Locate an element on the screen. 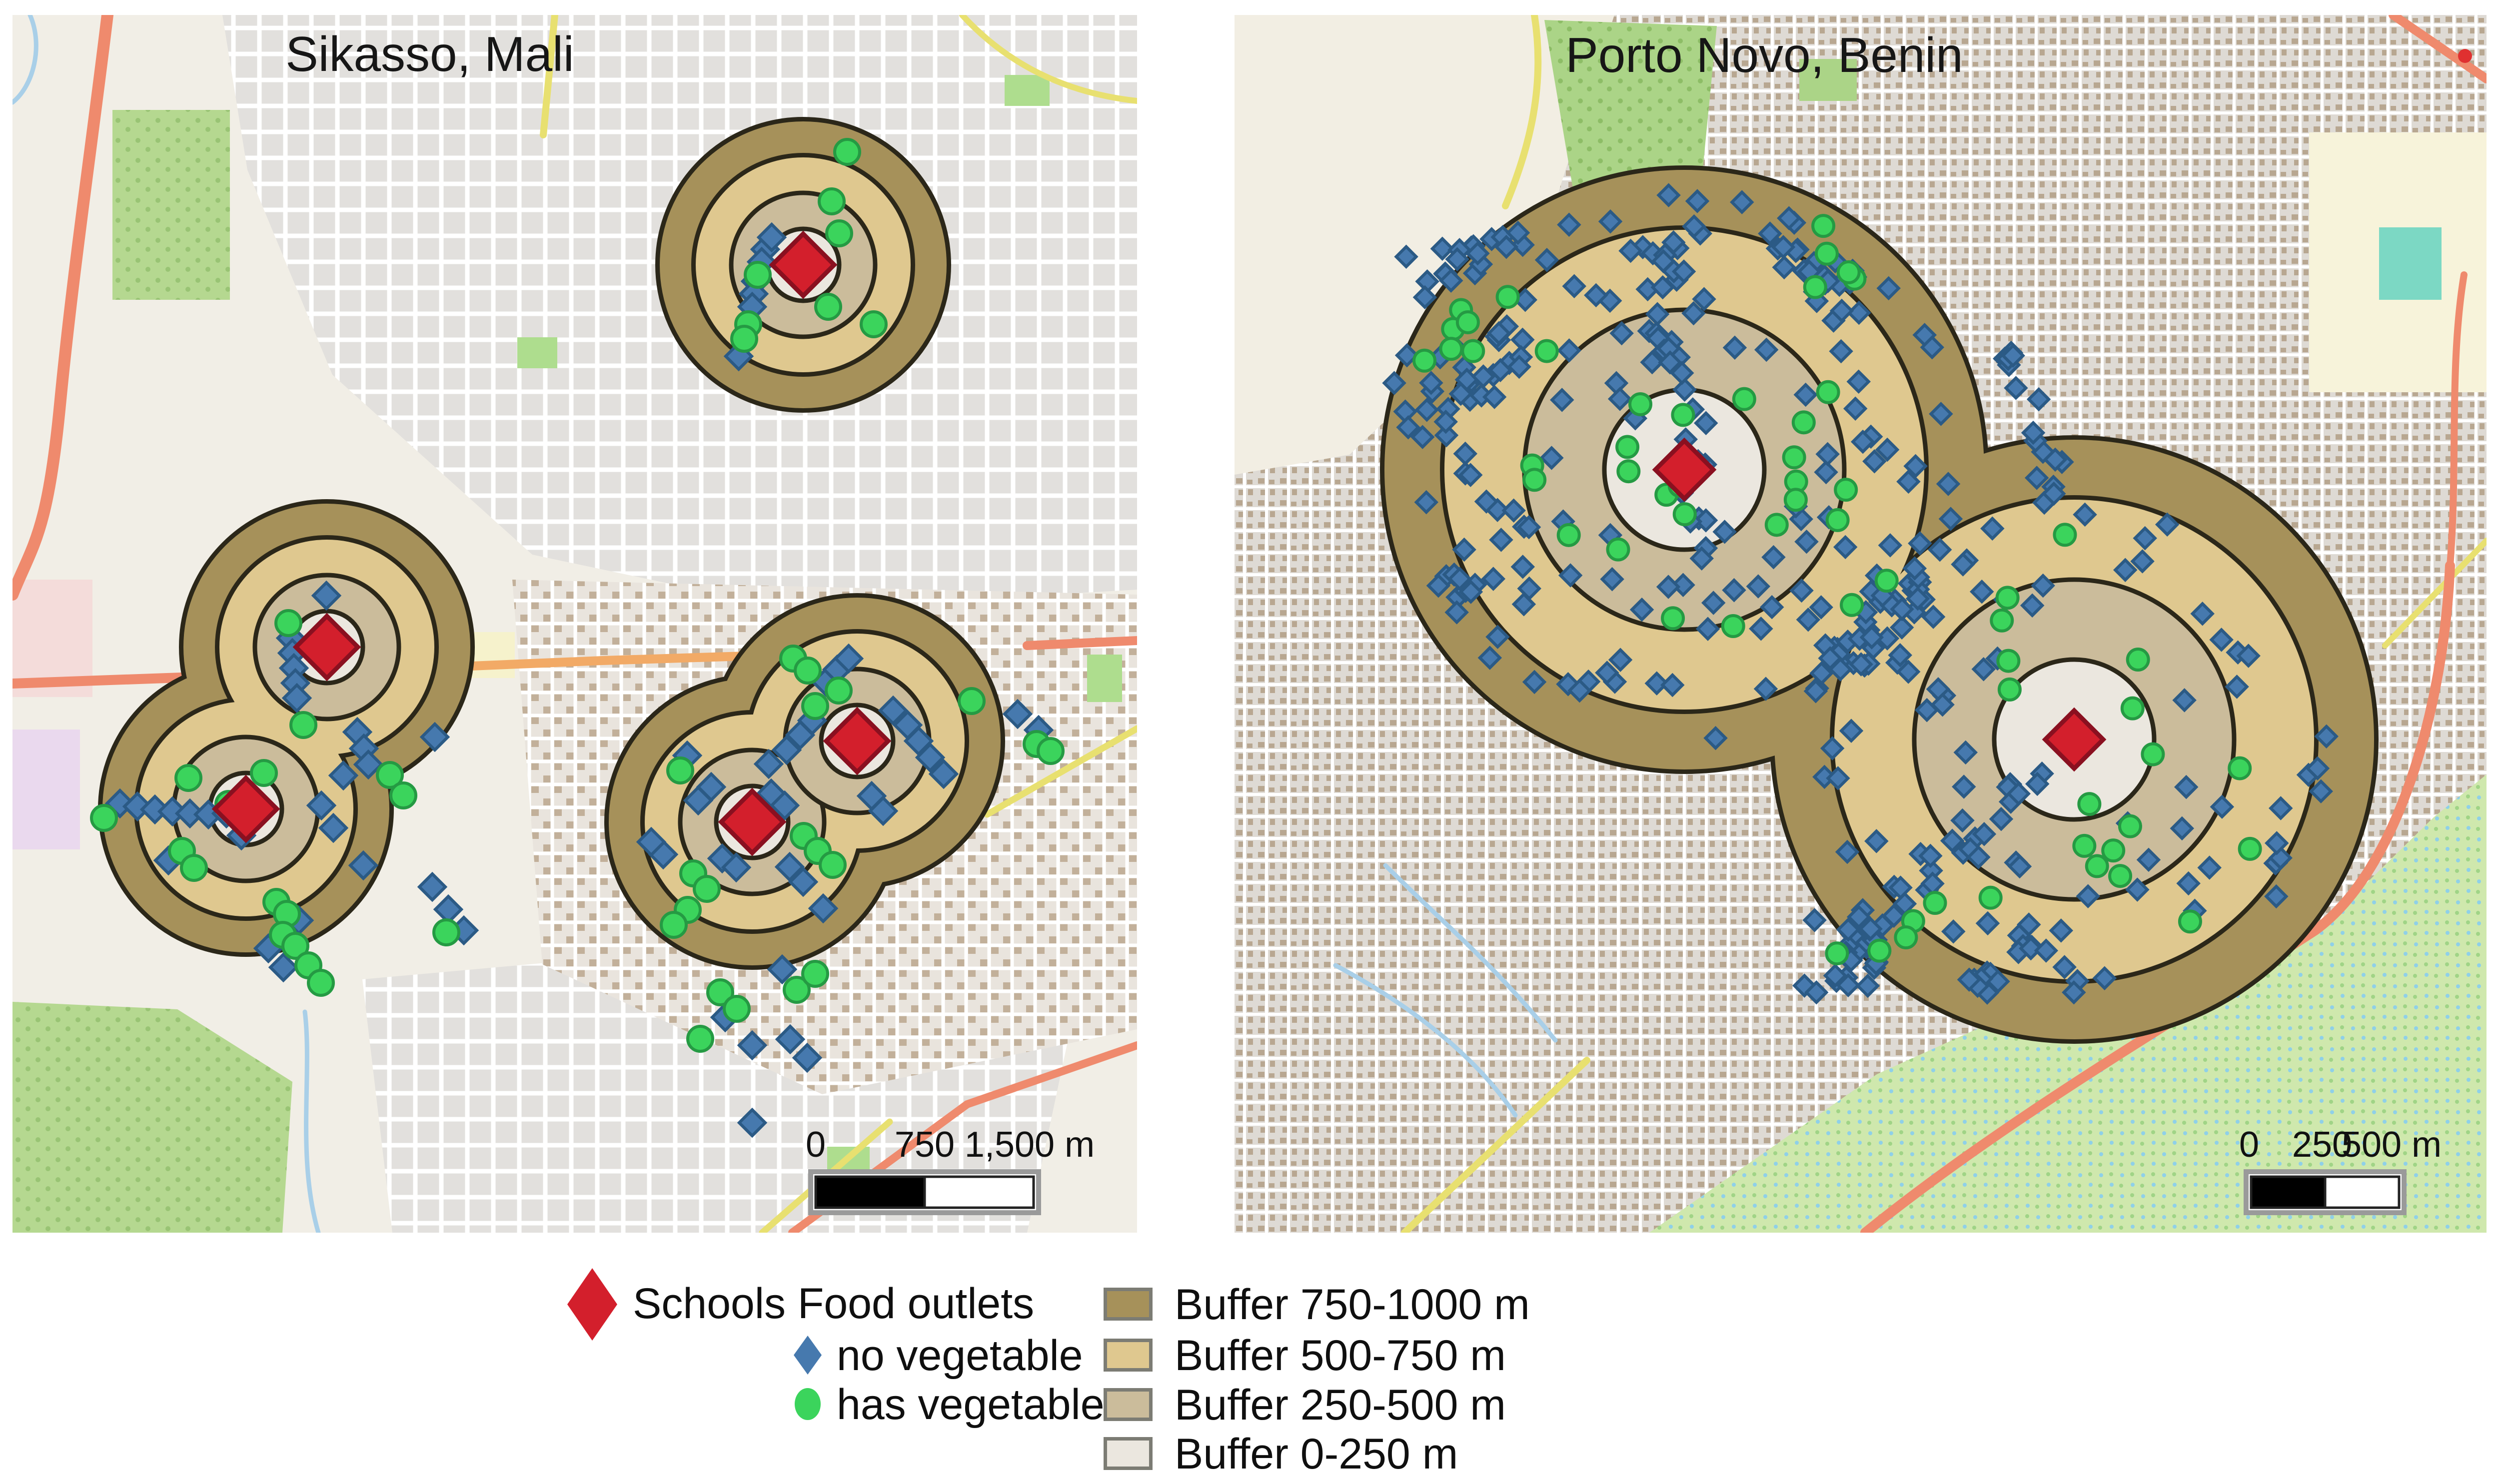 The width and height of the screenshot is (2498, 1484). school-markers is located at coordinates (551, 543).